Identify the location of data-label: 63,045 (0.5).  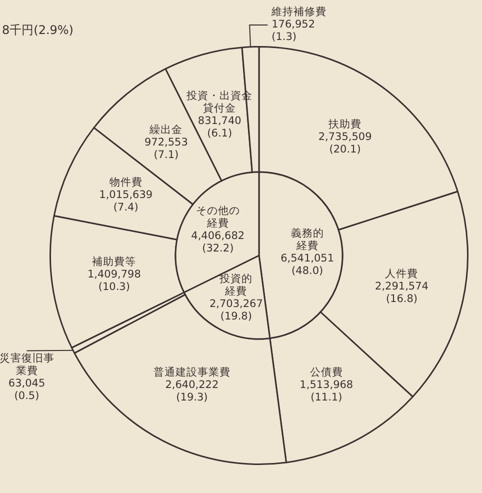
(27, 390).